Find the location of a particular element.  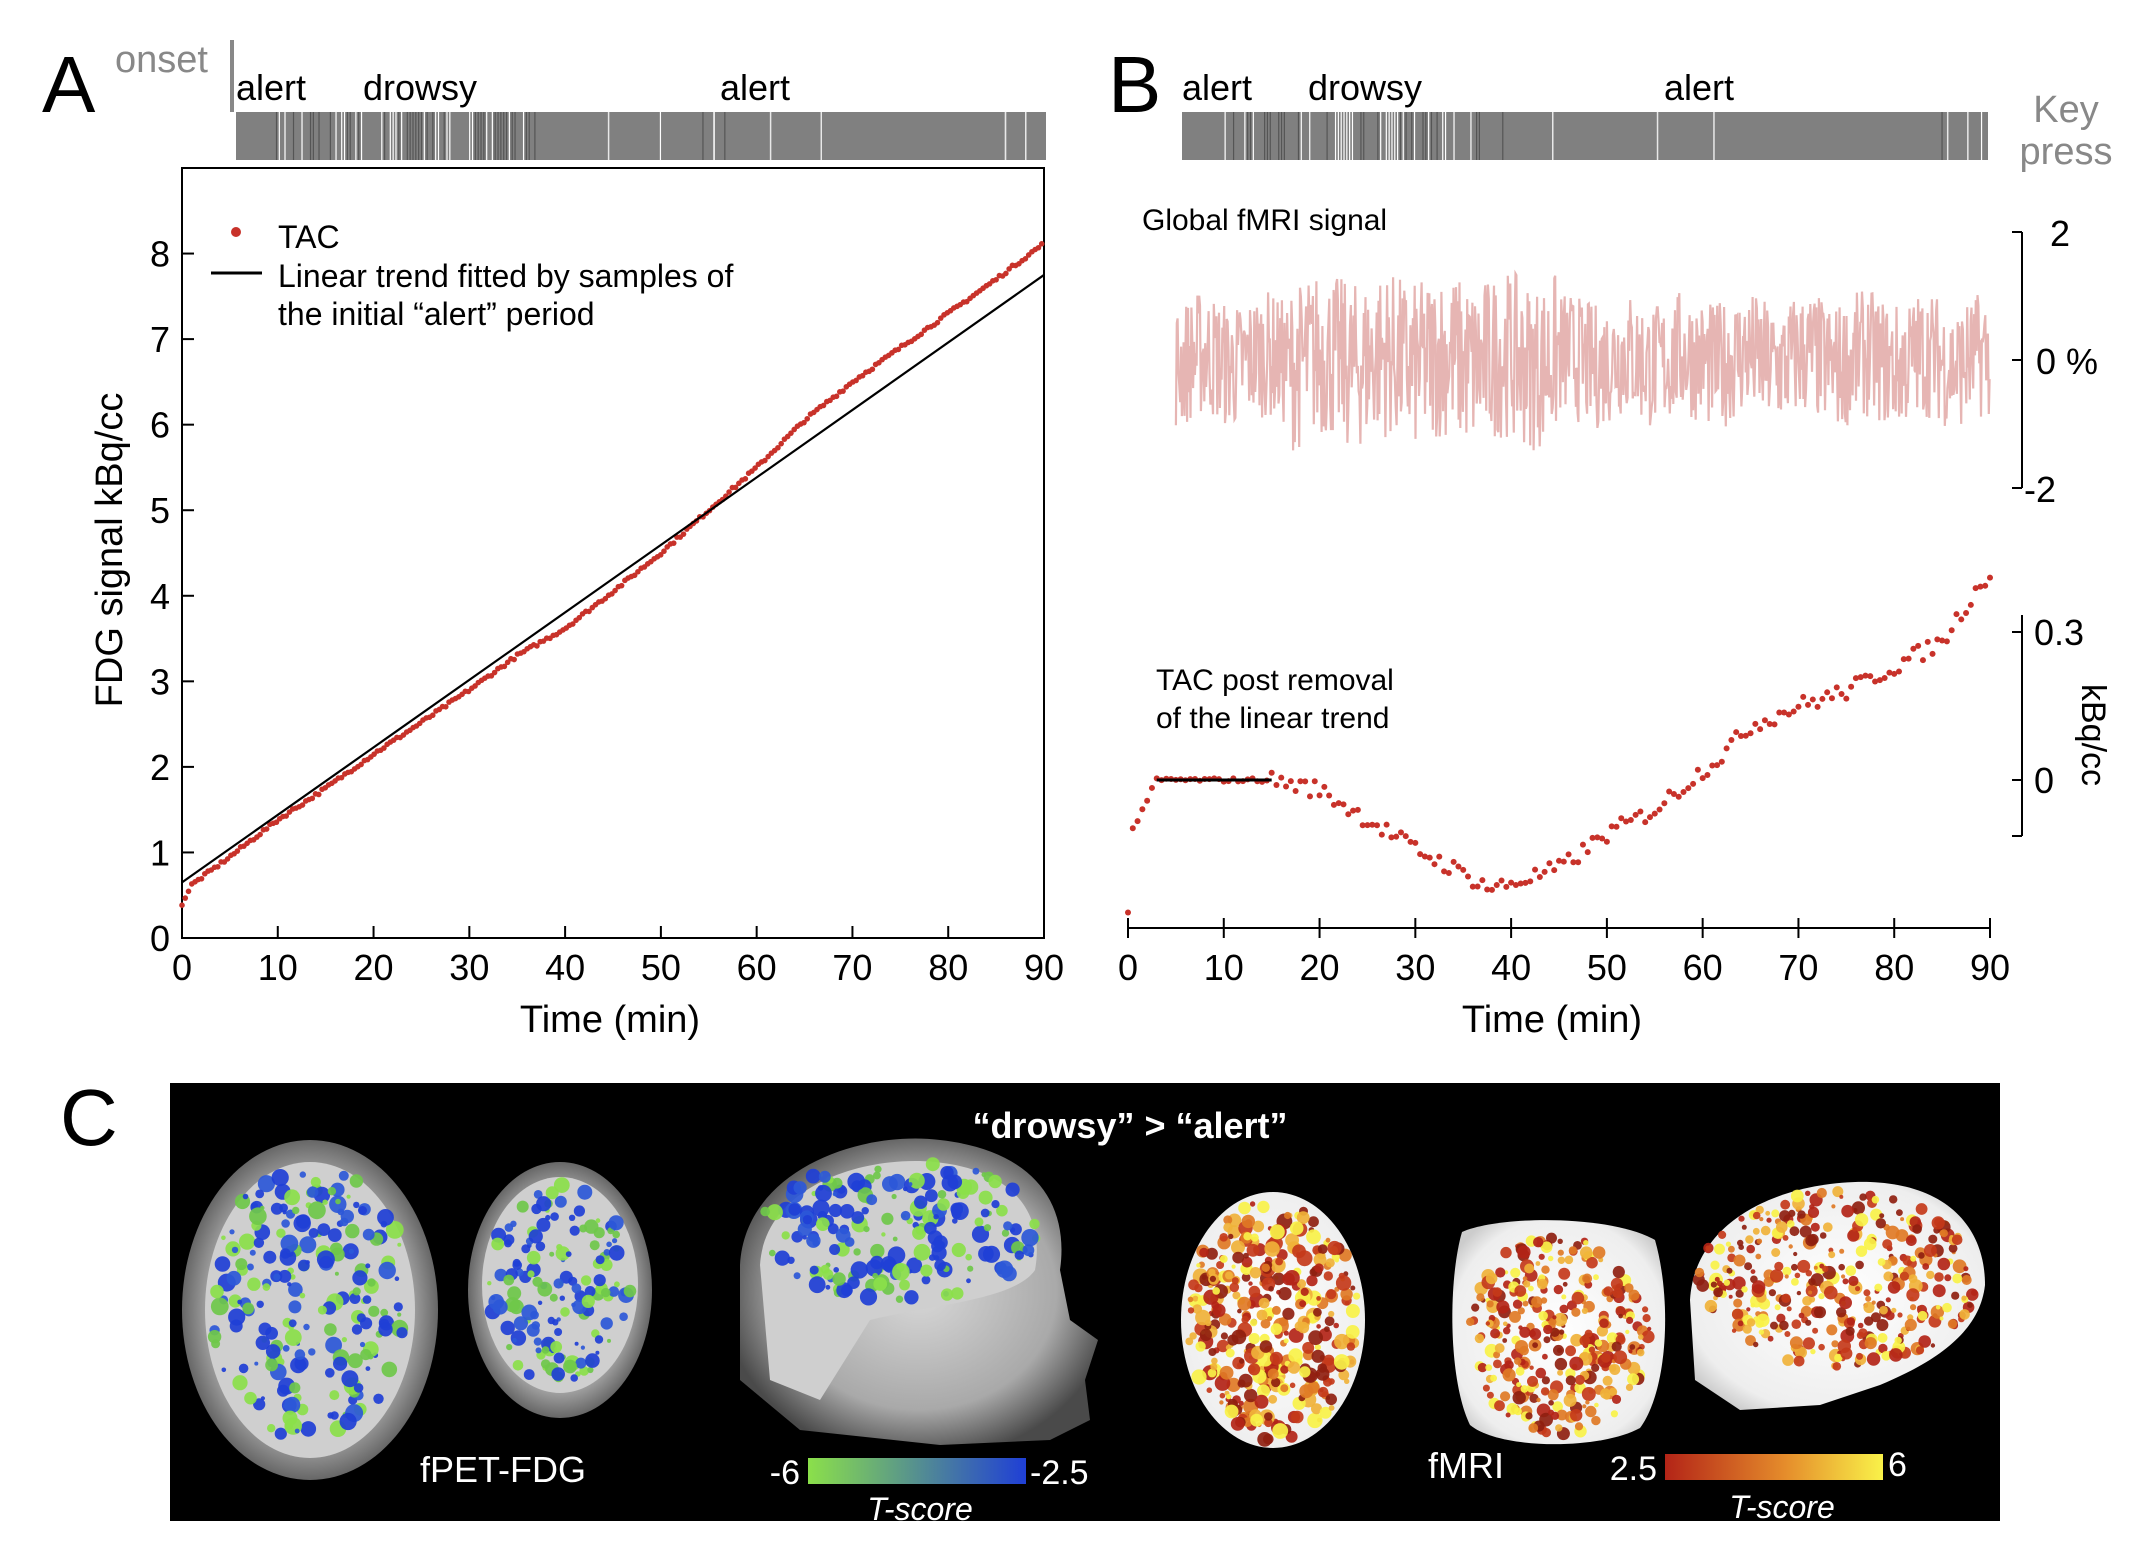

legend-tac-marker is located at coordinates (236, 232).